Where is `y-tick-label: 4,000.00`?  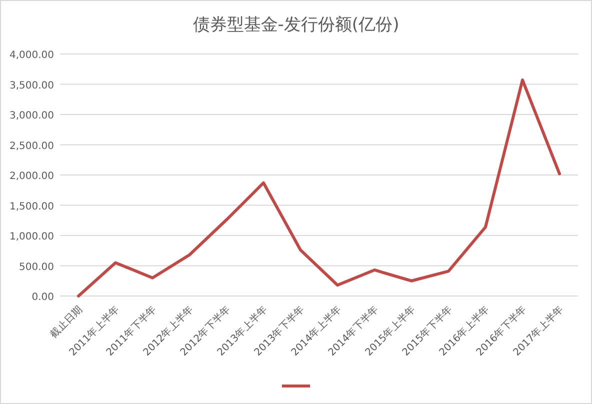
y-tick-label: 4,000.00 is located at coordinates (31, 55).